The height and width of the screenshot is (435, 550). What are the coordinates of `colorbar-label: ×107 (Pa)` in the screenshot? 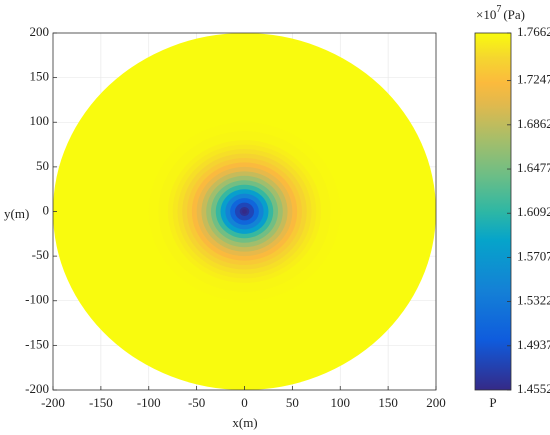 It's located at (500, 13).